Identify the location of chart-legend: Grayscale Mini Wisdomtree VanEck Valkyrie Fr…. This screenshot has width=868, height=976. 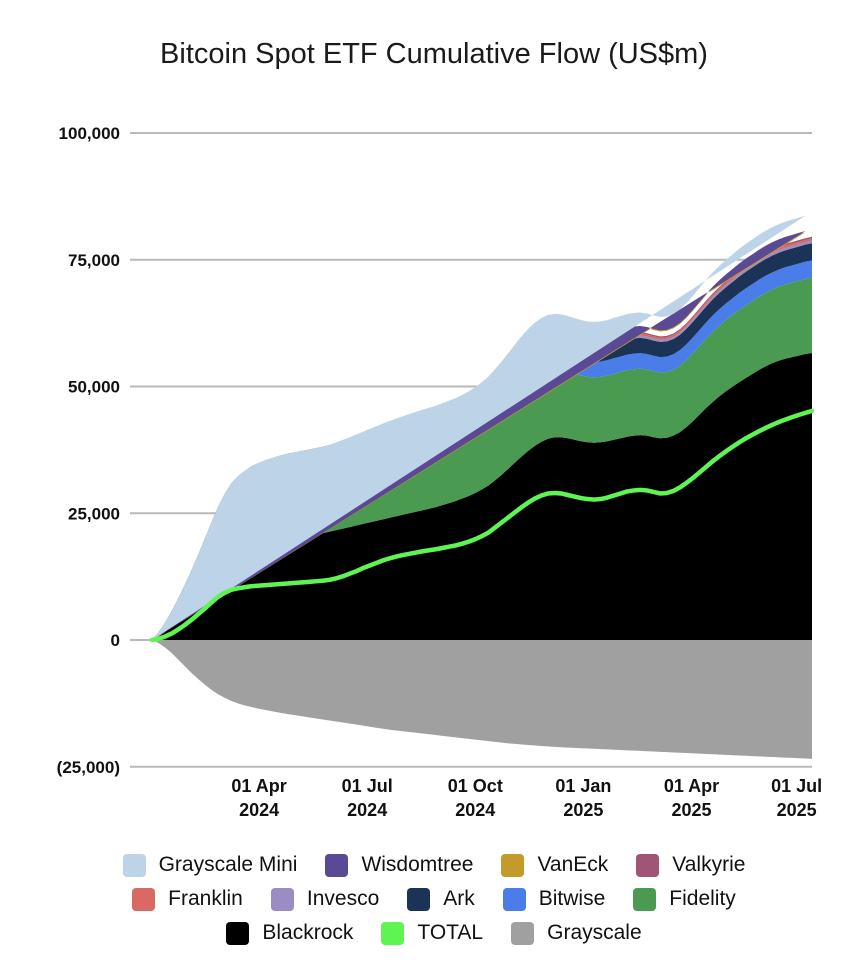
(434, 899).